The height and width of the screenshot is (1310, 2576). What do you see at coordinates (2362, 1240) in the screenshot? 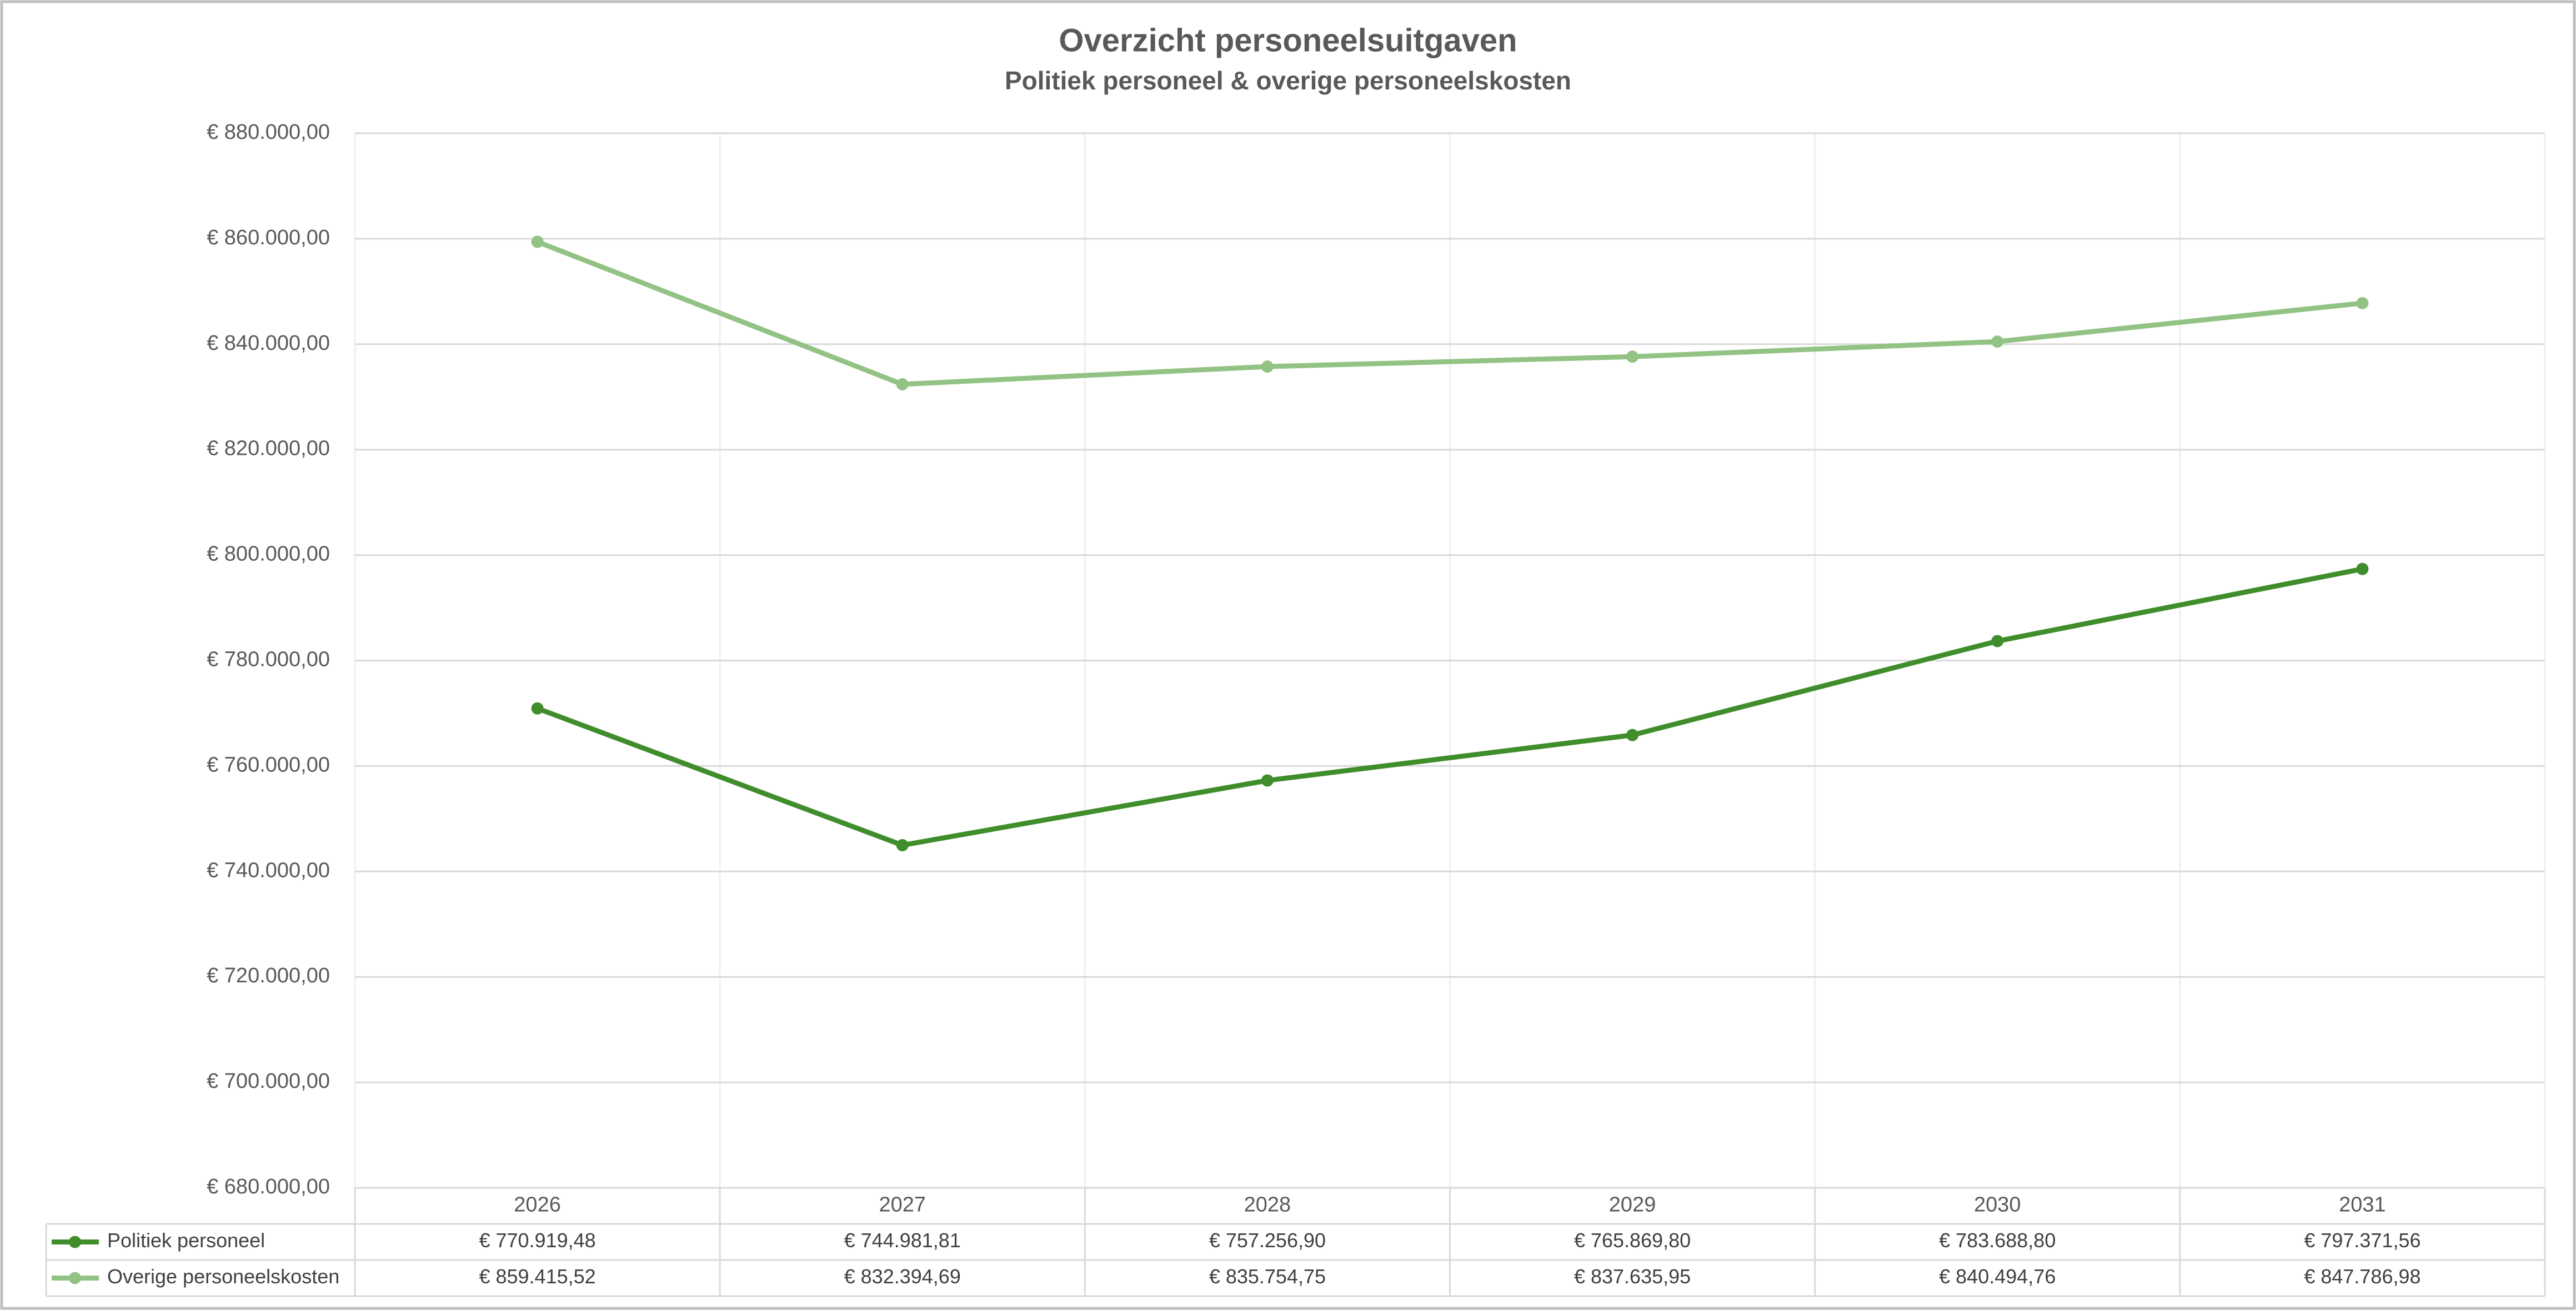
I see `table-value: € 797.371,56` at bounding box center [2362, 1240].